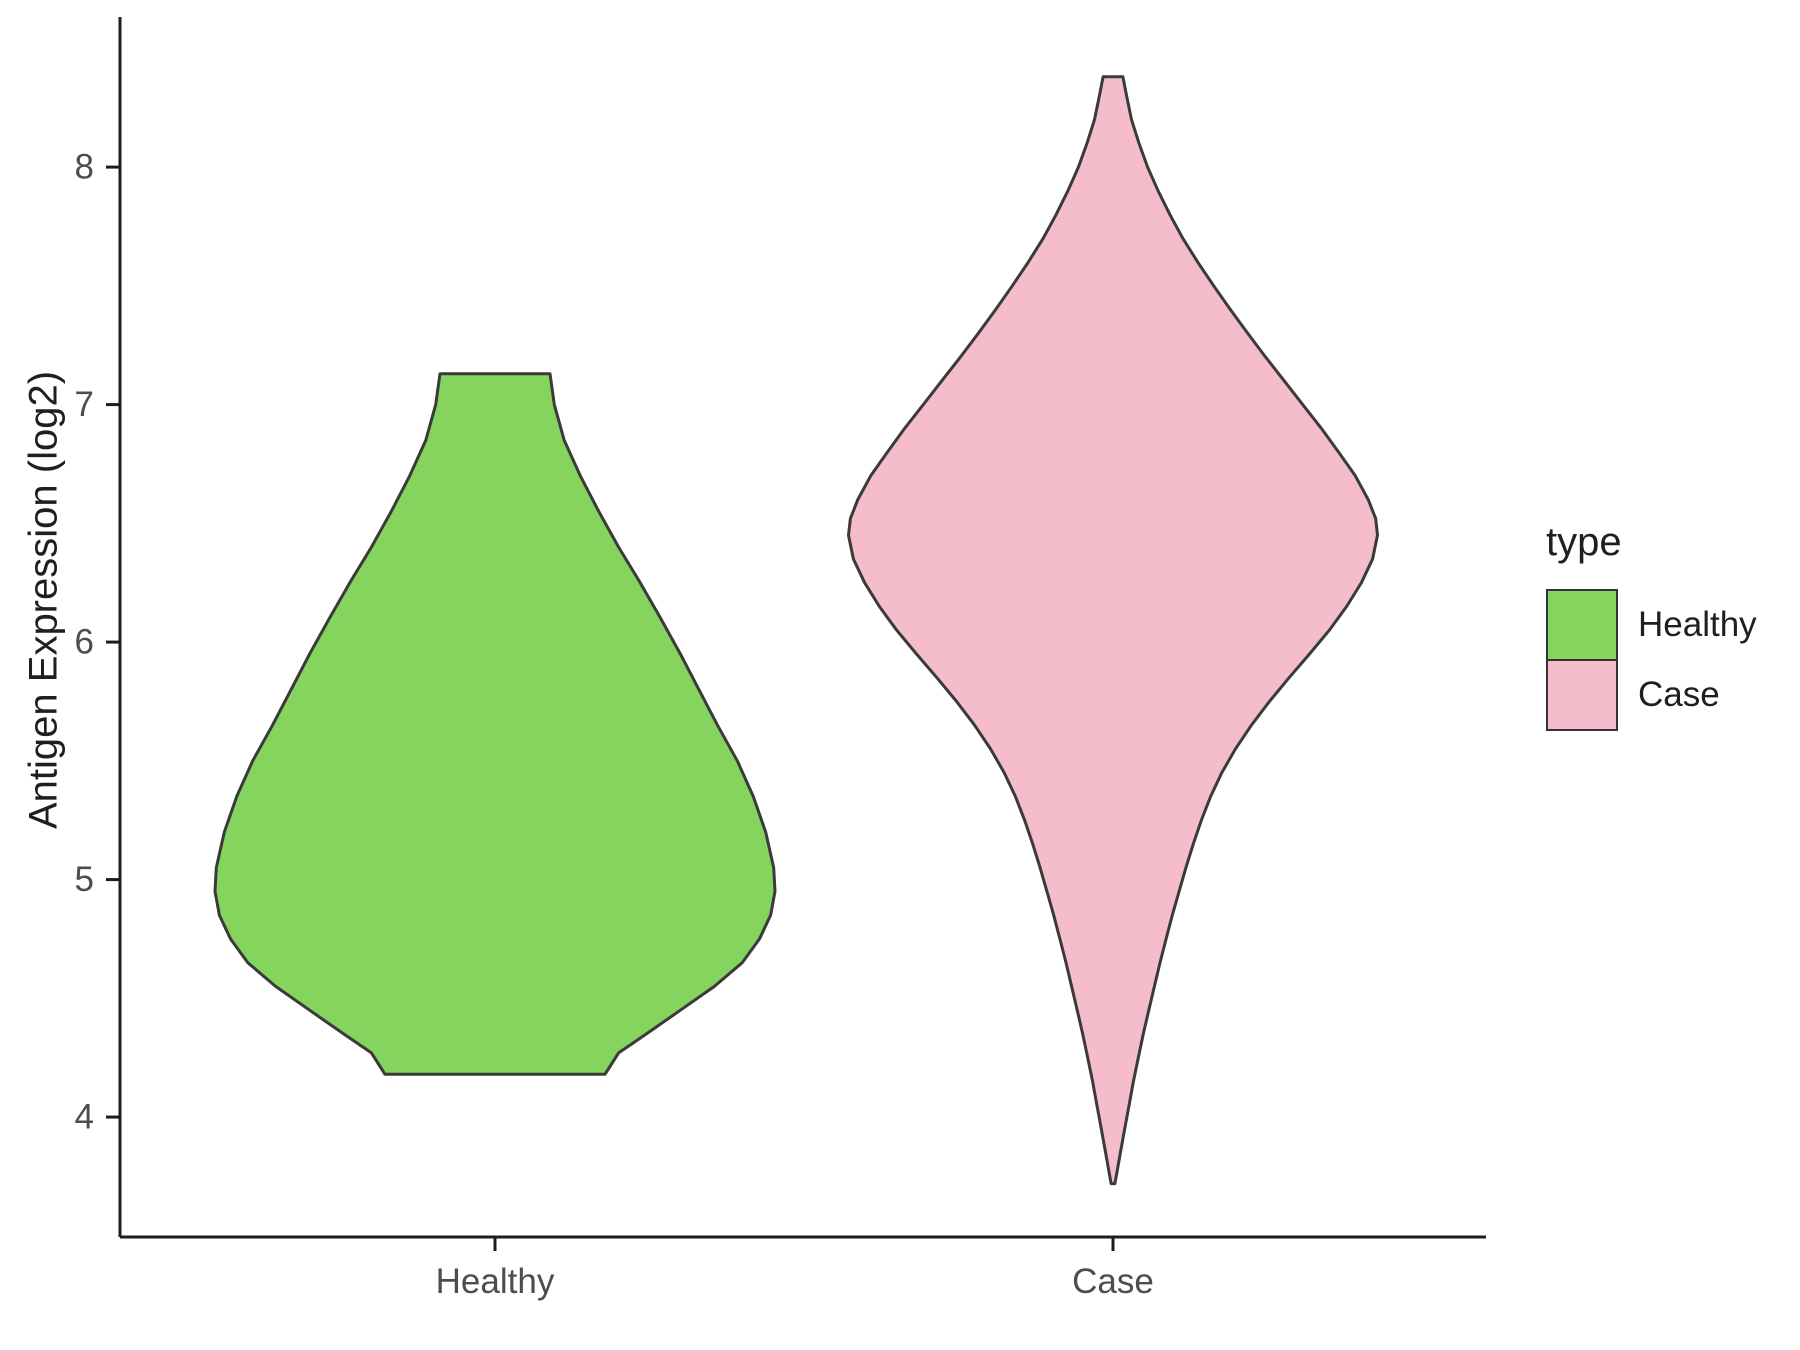  What do you see at coordinates (84, 642) in the screenshot?
I see `y-tick-label: 6` at bounding box center [84, 642].